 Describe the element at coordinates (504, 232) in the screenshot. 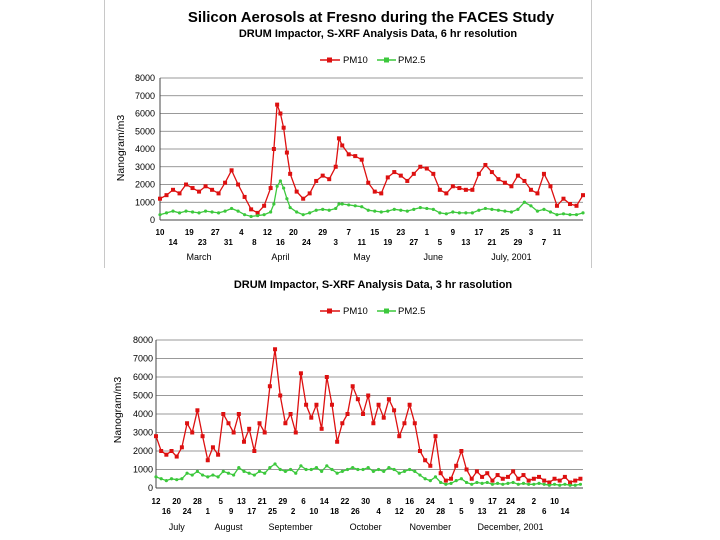

I see `chart1-xtick-label: 25` at that location.